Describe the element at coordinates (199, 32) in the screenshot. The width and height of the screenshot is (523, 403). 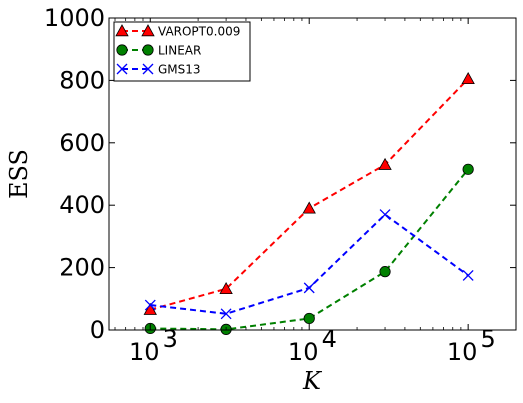
I see `legend-label: VAROPT0.009` at that location.